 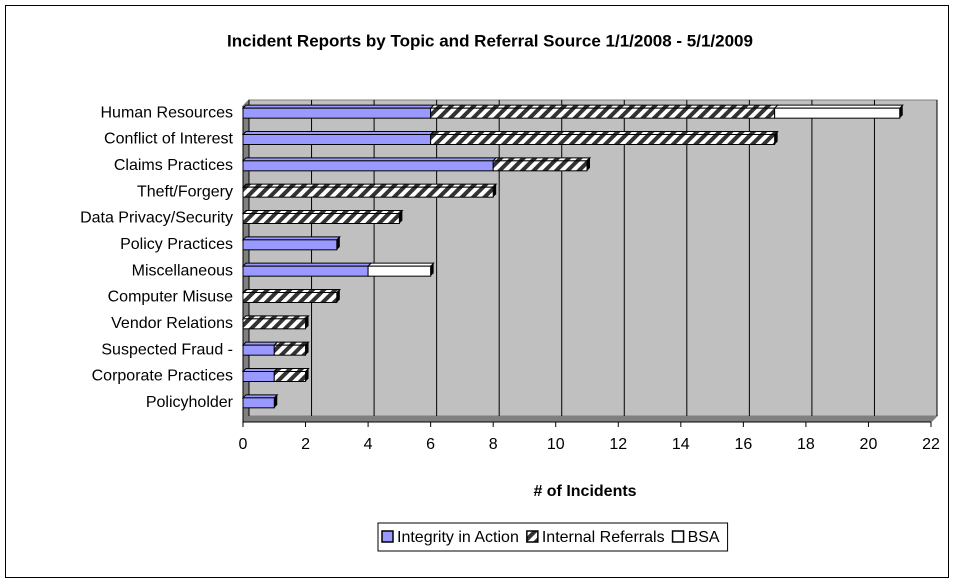 I want to click on x-tick-label: 6, so click(x=430, y=444).